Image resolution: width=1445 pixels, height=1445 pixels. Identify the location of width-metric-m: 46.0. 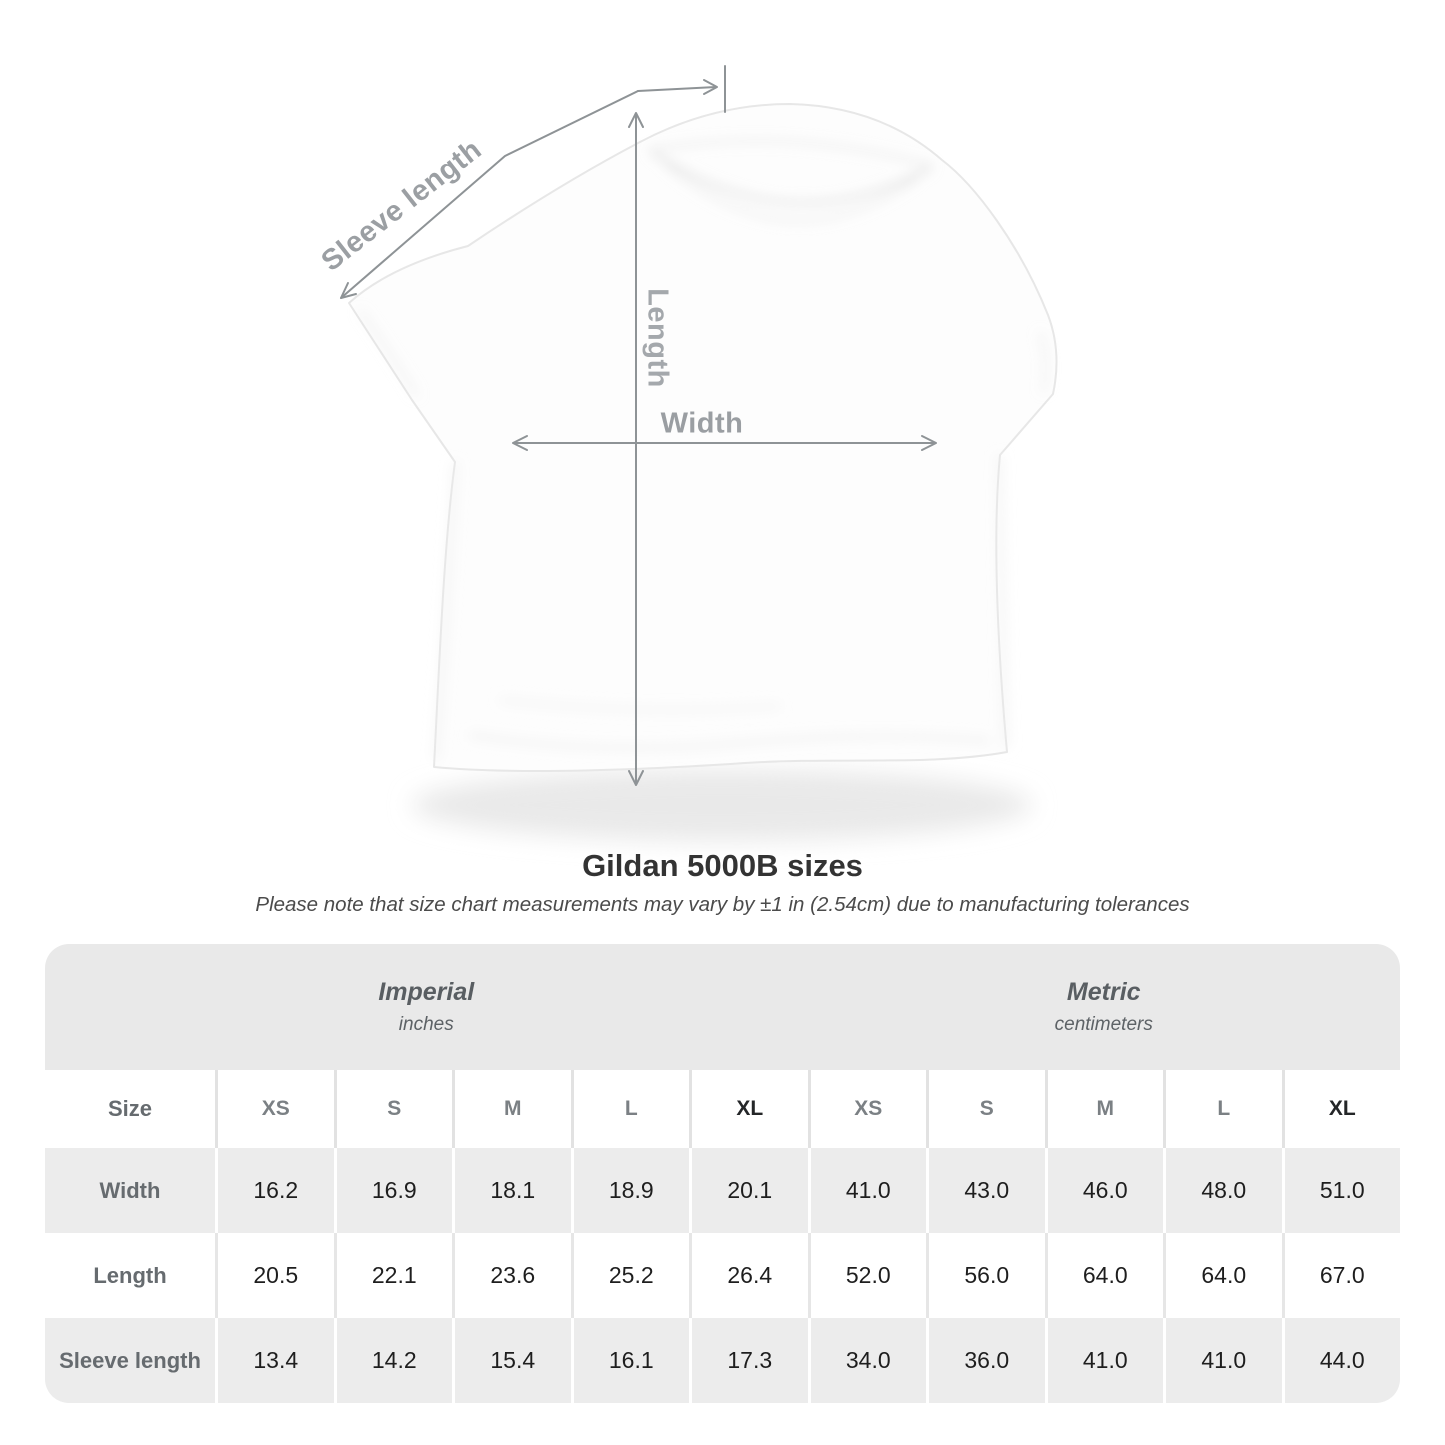
(1103, 1190).